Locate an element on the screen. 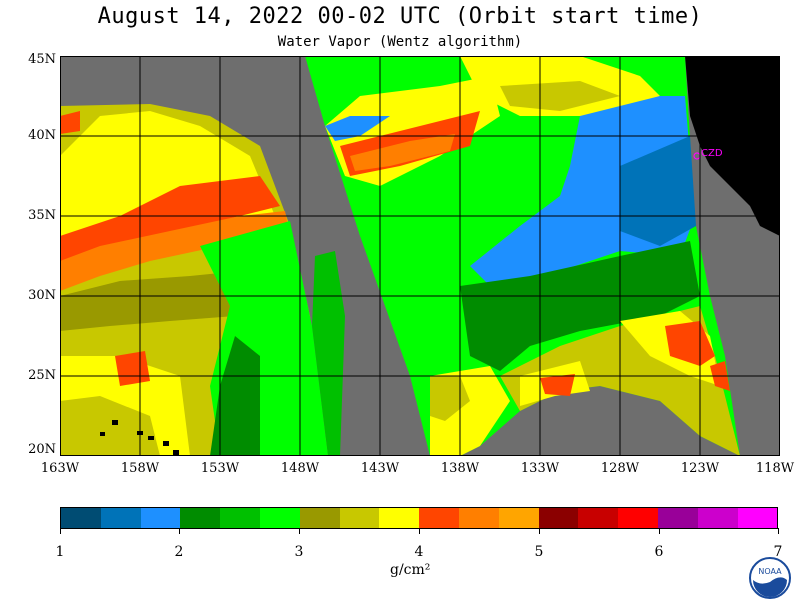 The width and height of the screenshot is (800, 600). colorbar-tick-1: 1 is located at coordinates (60, 552).